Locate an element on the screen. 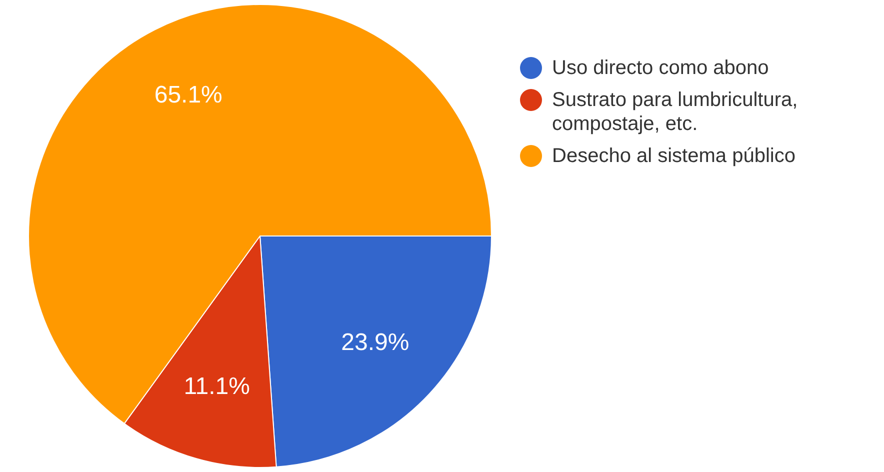 This screenshot has width=884, height=472. legend-label: Uso directo como abono is located at coordinates (660, 68).